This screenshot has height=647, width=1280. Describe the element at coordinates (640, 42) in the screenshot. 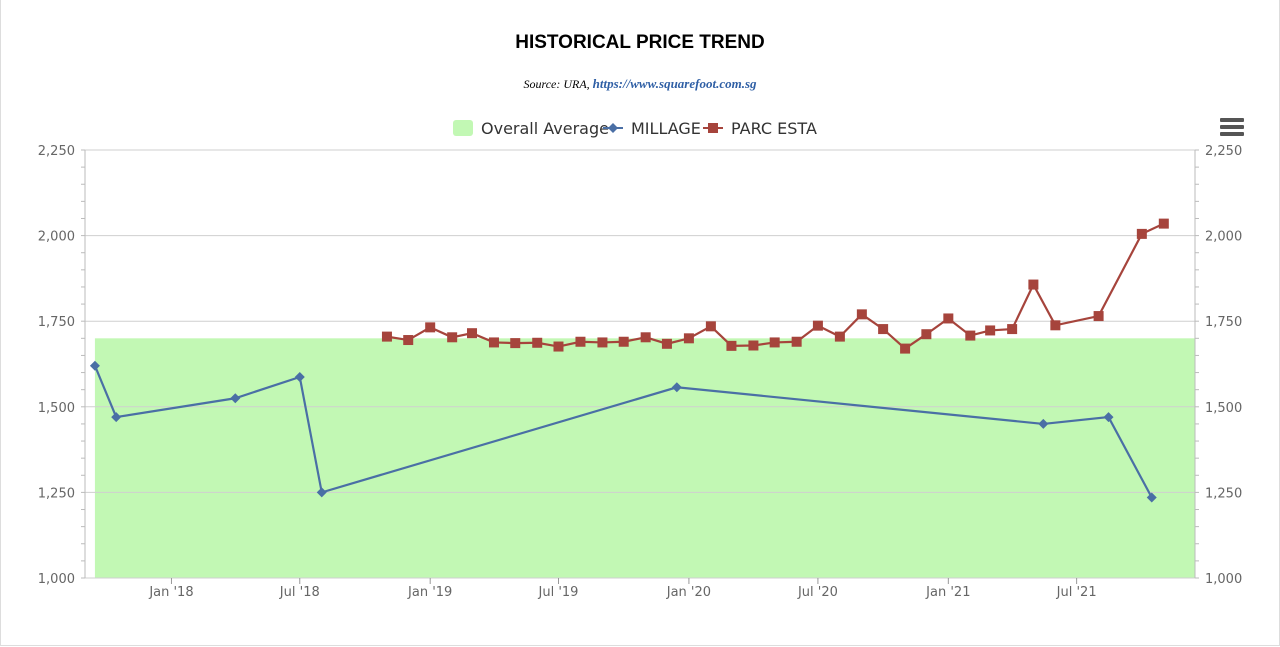

I see `chart-title: HISTORICAL PRICE TREND` at that location.